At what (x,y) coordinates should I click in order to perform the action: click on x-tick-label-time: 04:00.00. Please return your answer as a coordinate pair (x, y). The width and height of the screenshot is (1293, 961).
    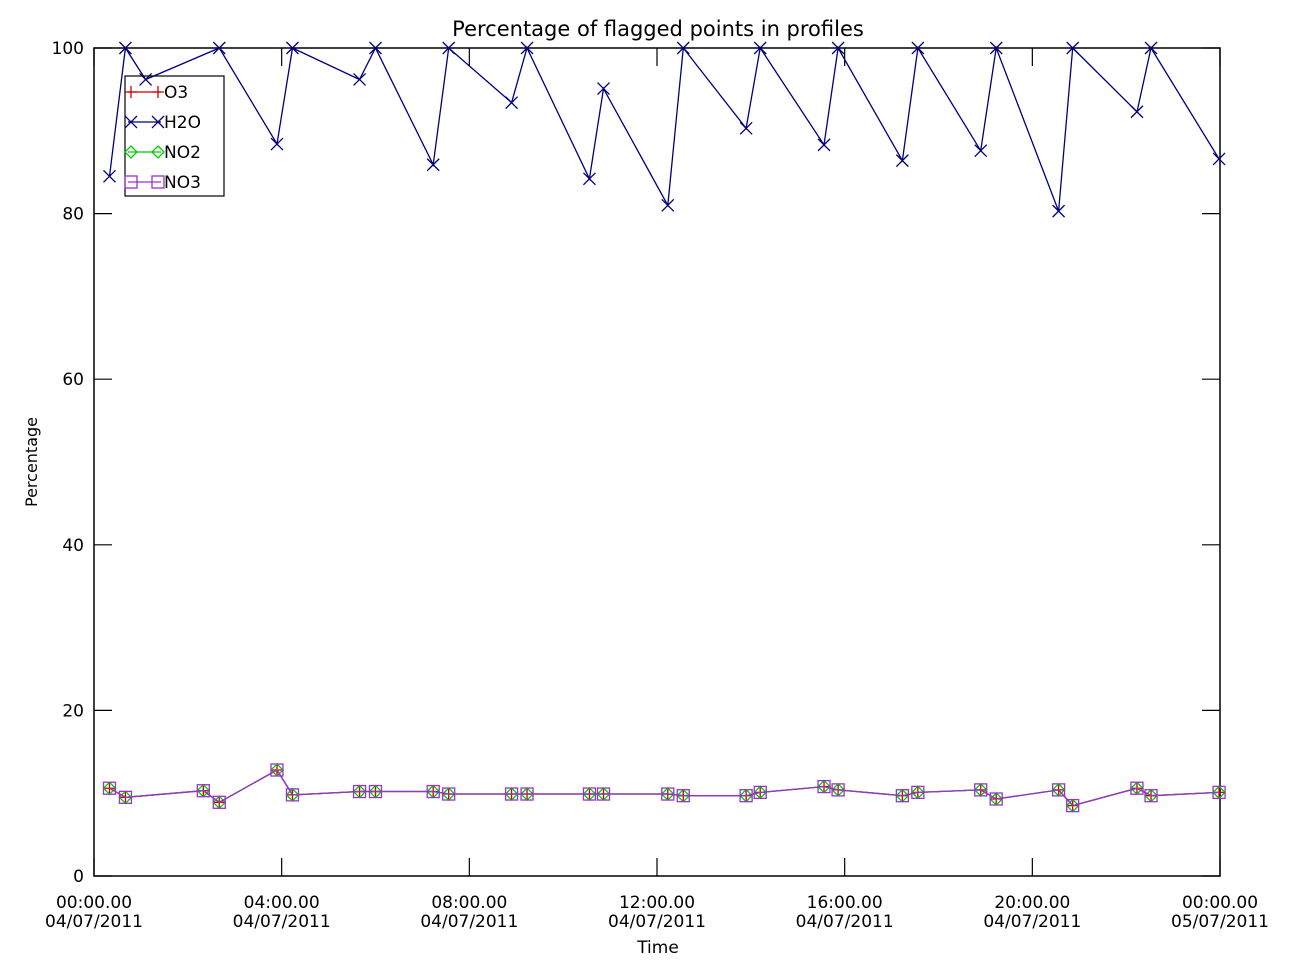
    Looking at the image, I should click on (282, 903).